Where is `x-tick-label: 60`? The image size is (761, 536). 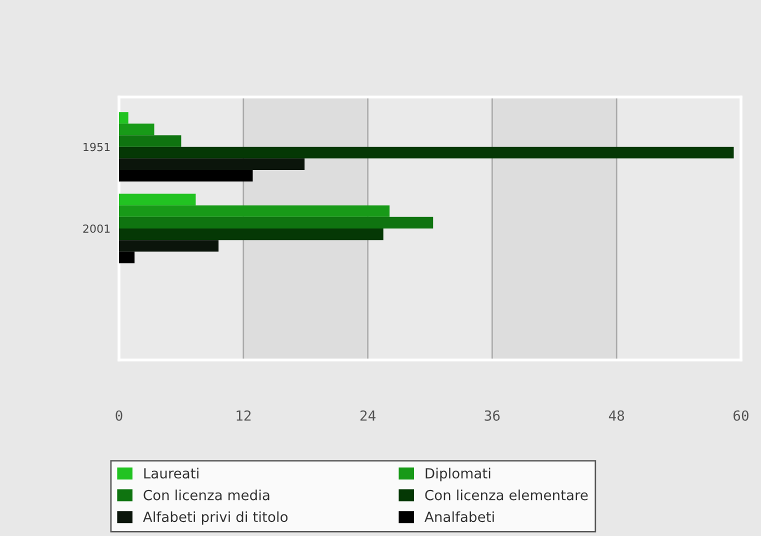
x-tick-label: 60 is located at coordinates (741, 415).